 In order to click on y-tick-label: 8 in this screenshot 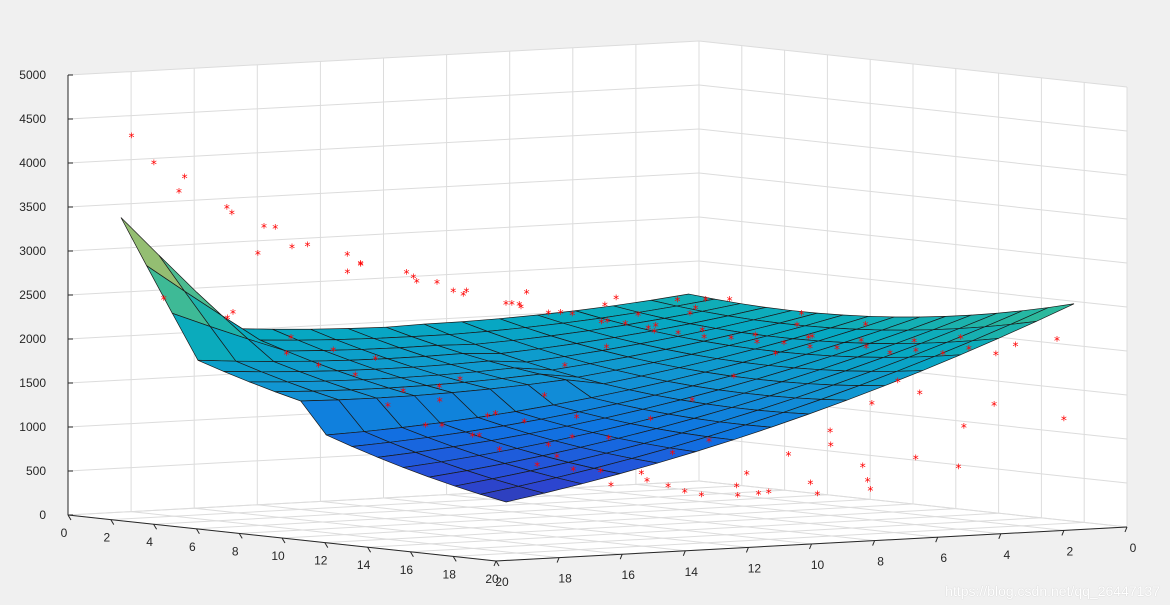, I will do `click(880, 562)`.